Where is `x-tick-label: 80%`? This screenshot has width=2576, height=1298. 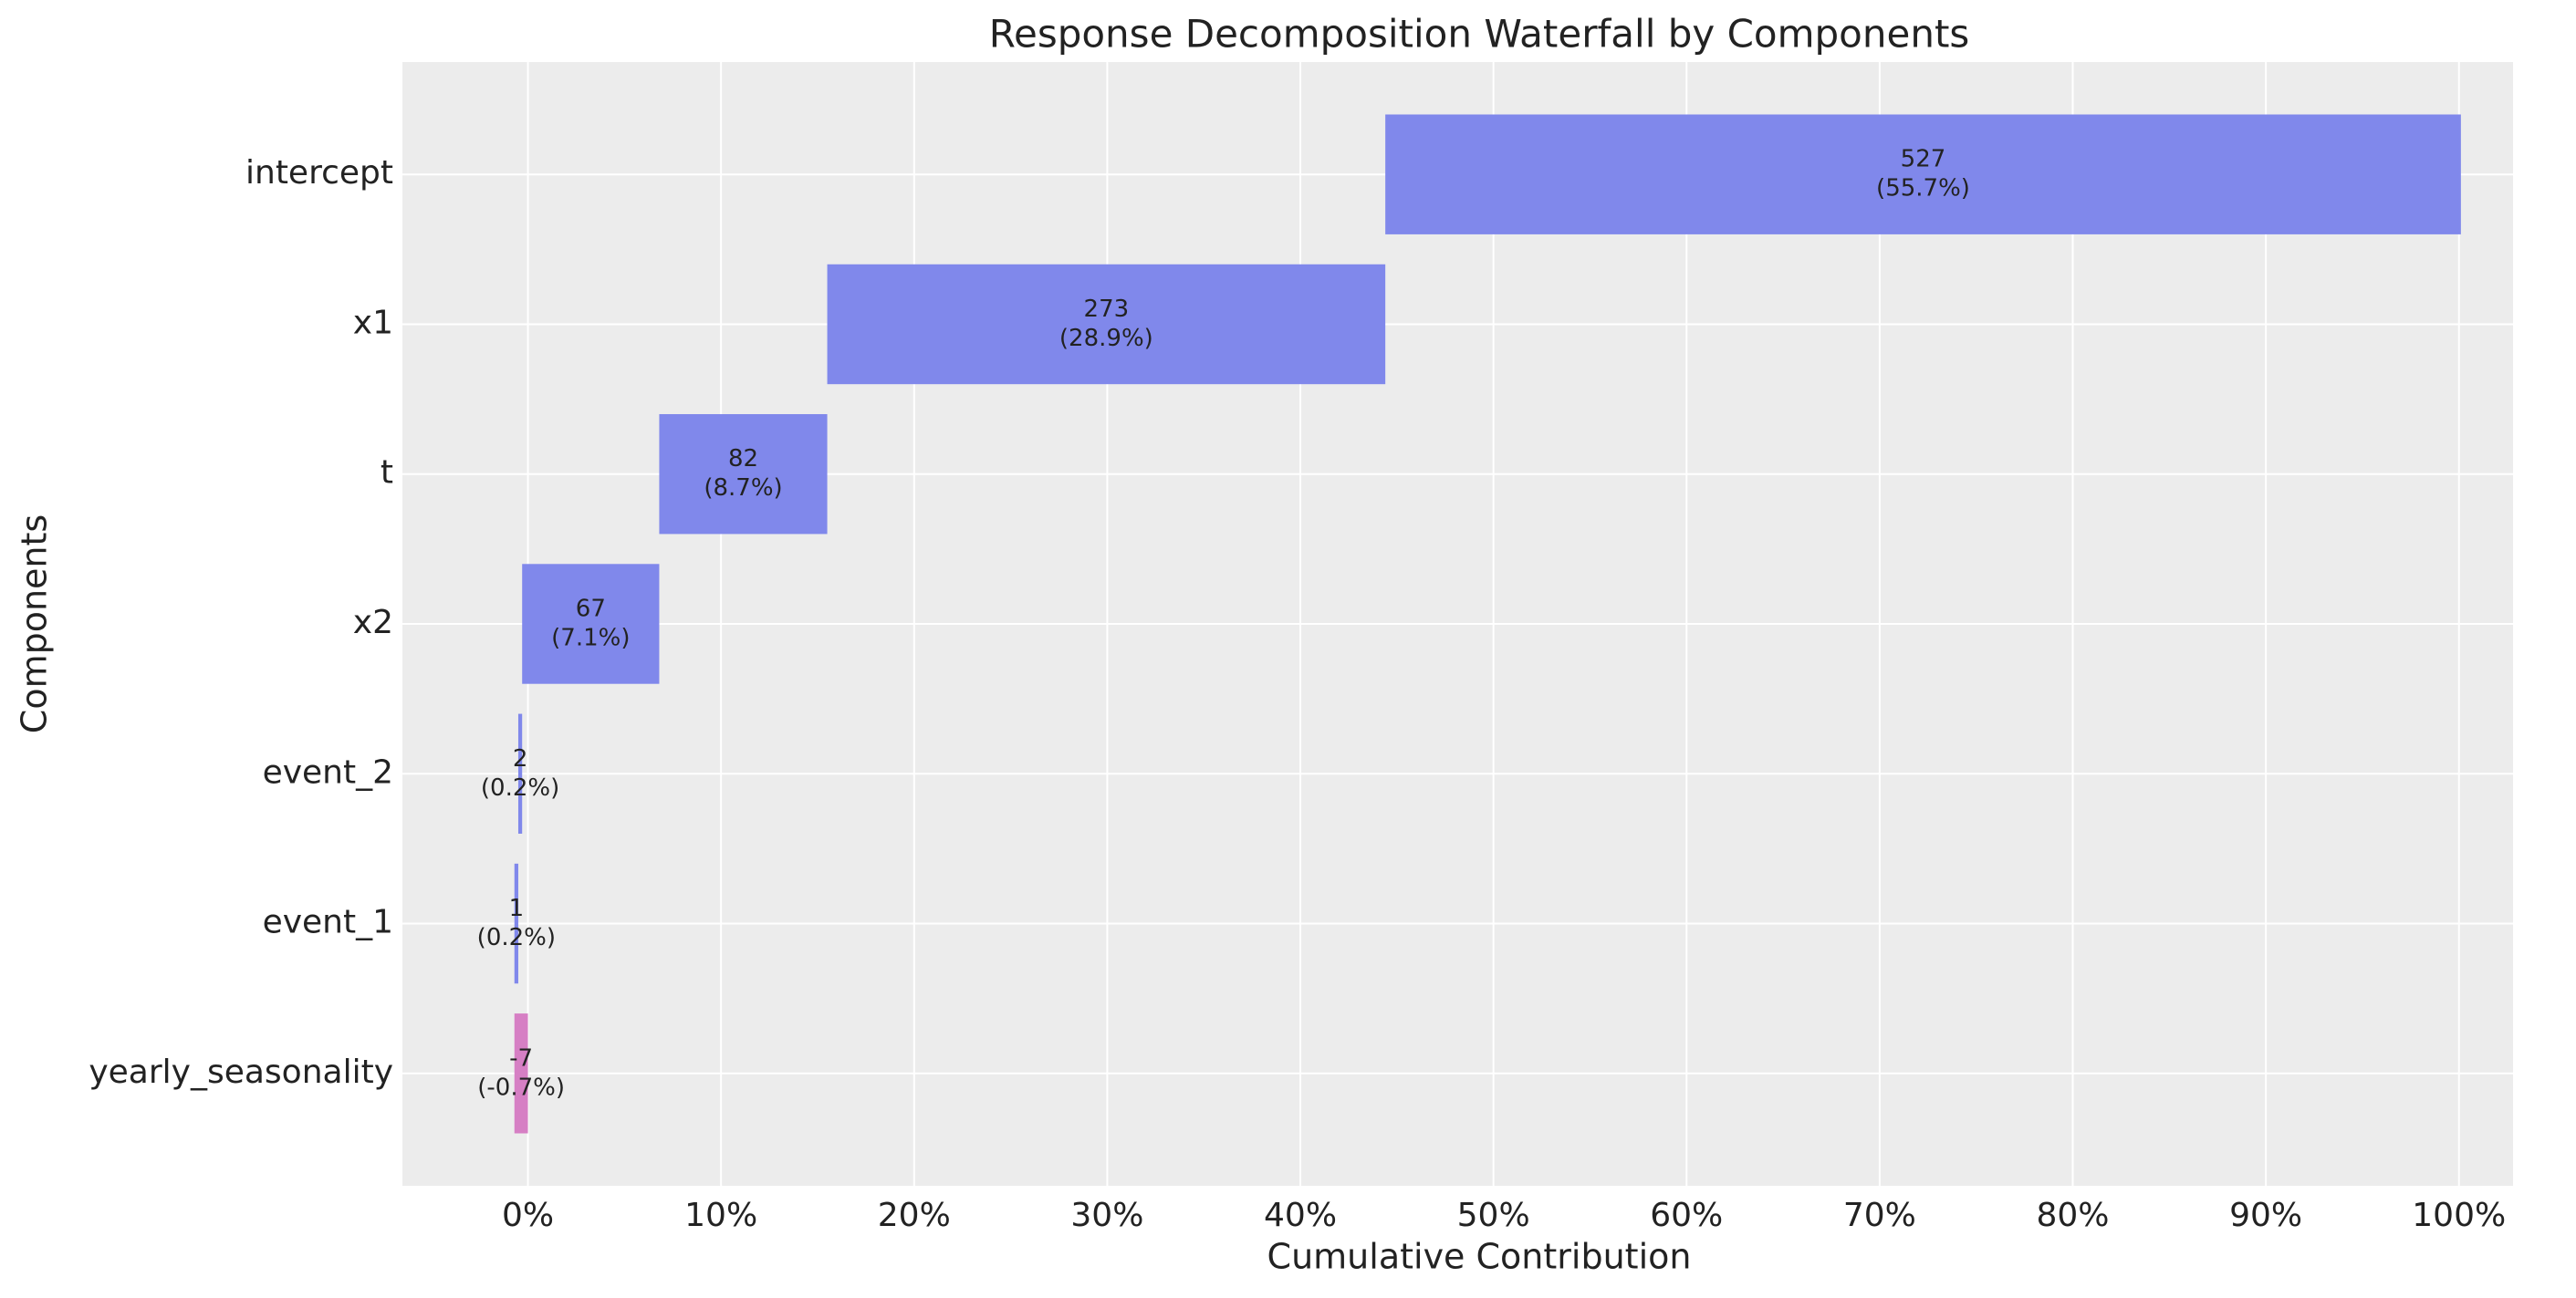
x-tick-label: 80% is located at coordinates (2073, 1215).